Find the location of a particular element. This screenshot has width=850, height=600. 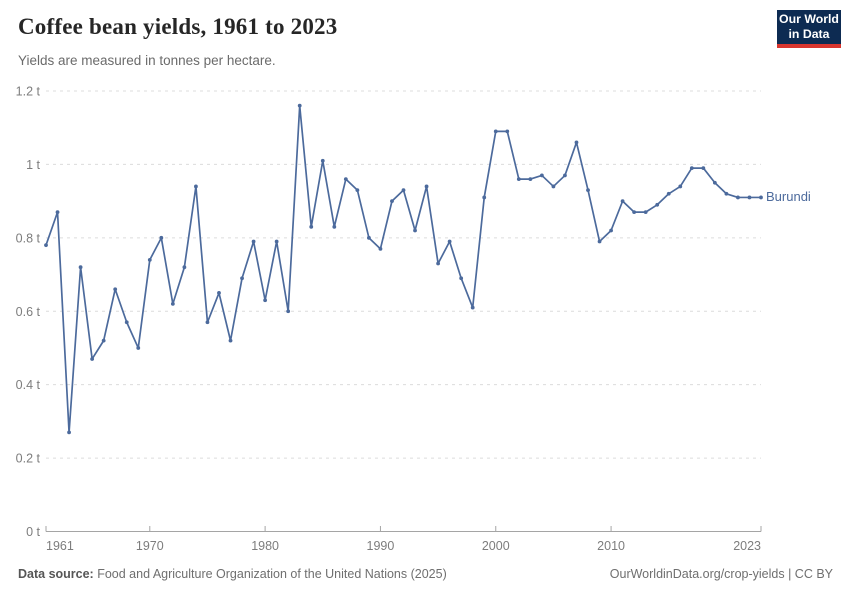

x-tick-label: 1980 is located at coordinates (265, 546).